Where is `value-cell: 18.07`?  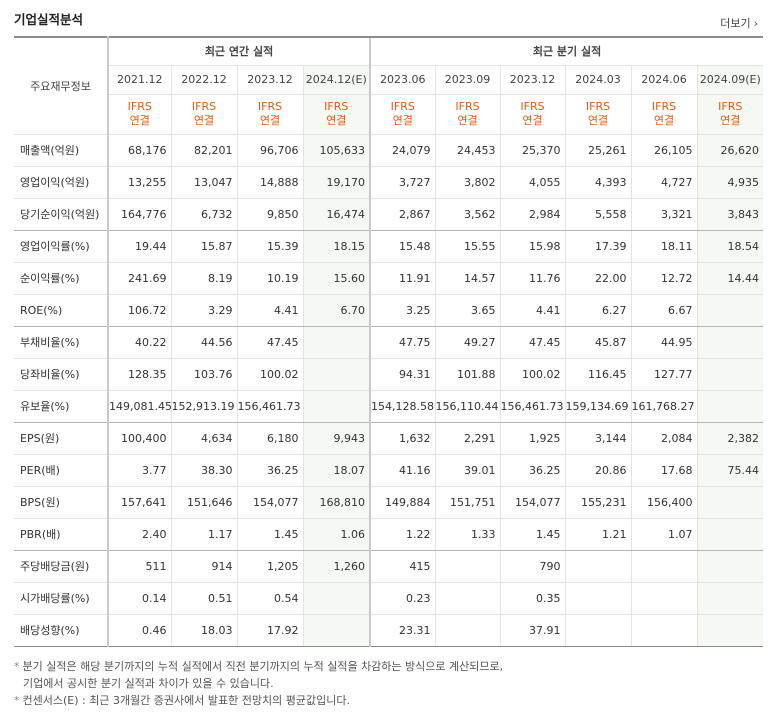
value-cell: 18.07 is located at coordinates (337, 470).